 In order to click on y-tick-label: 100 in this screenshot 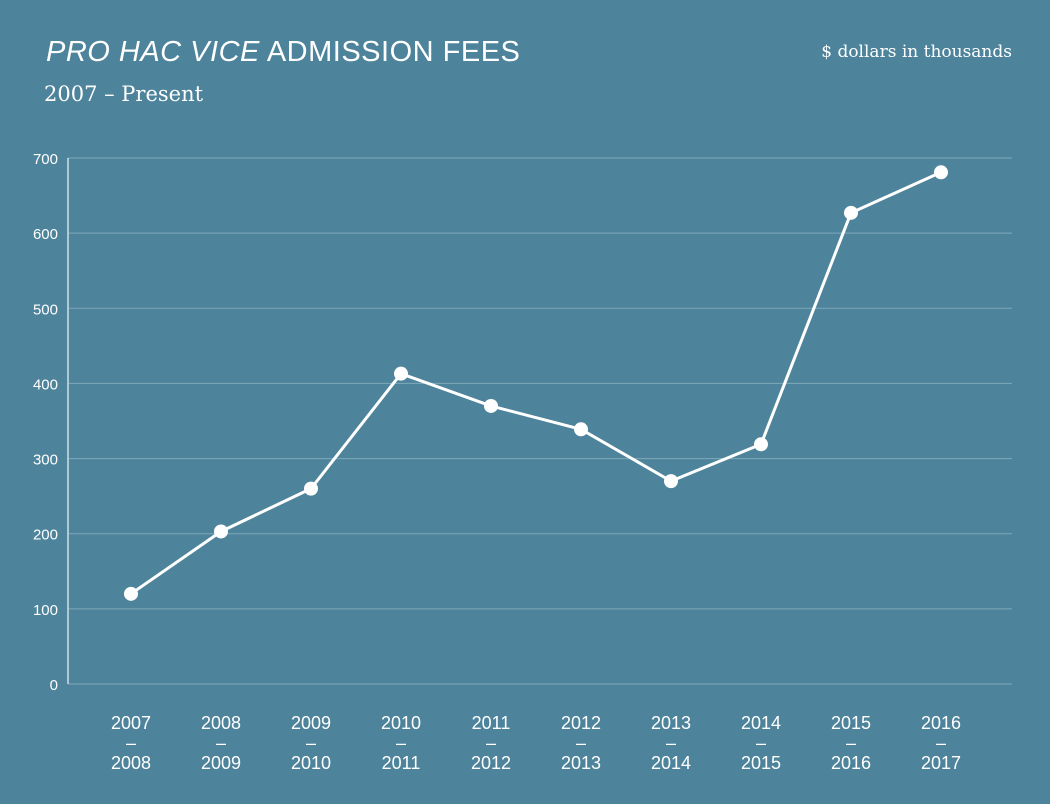, I will do `click(45, 610)`.